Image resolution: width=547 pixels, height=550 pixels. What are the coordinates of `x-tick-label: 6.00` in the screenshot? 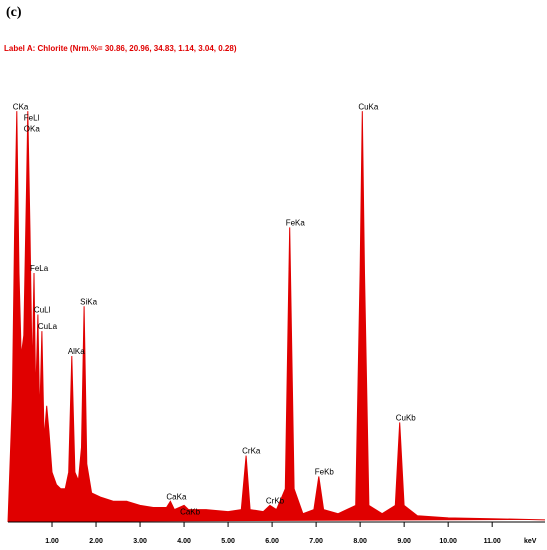 It's located at (272, 541).